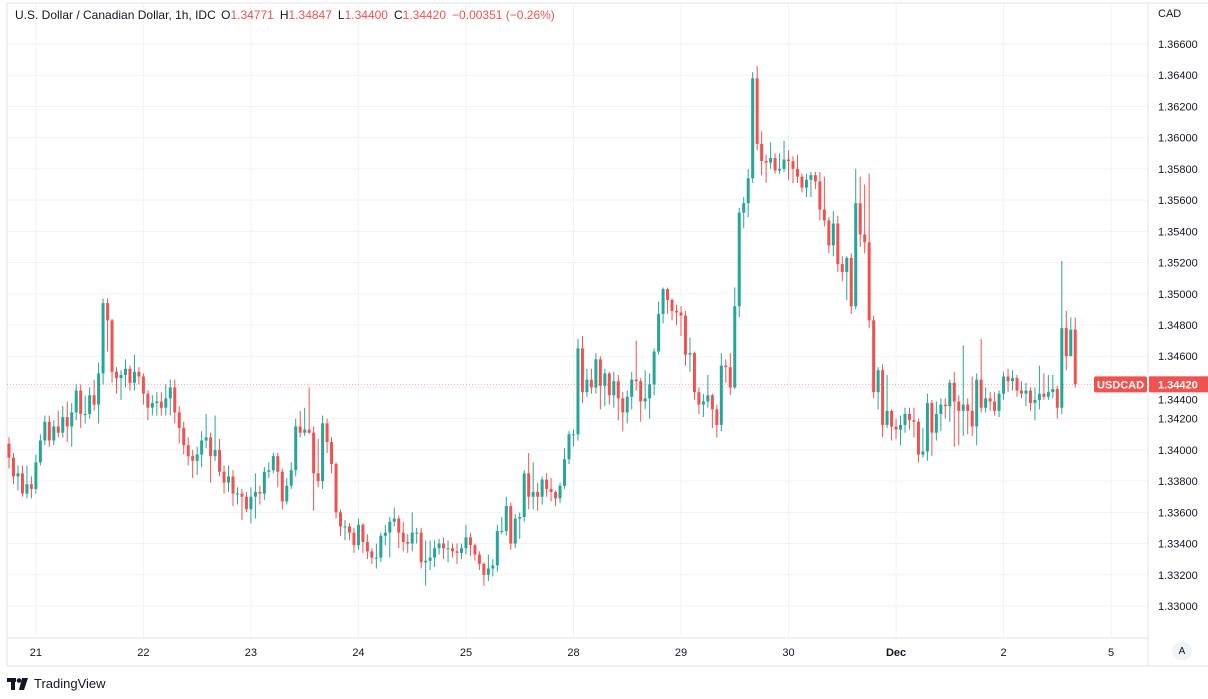  What do you see at coordinates (1182, 651) in the screenshot?
I see `auto-scale-button: A` at bounding box center [1182, 651].